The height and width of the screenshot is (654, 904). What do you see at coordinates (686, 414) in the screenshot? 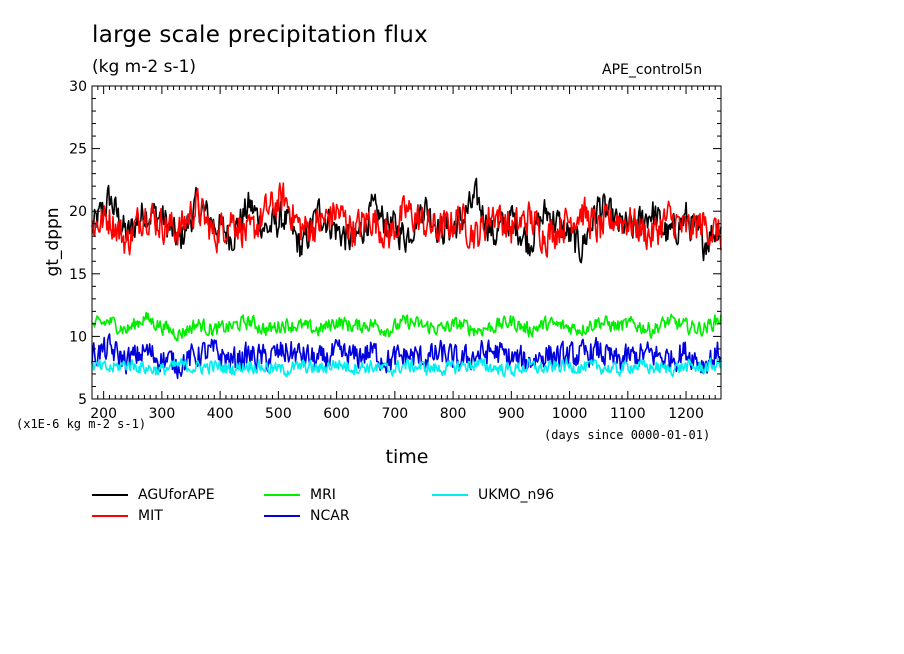
I see `x-tick-label: 1200` at bounding box center [686, 414].